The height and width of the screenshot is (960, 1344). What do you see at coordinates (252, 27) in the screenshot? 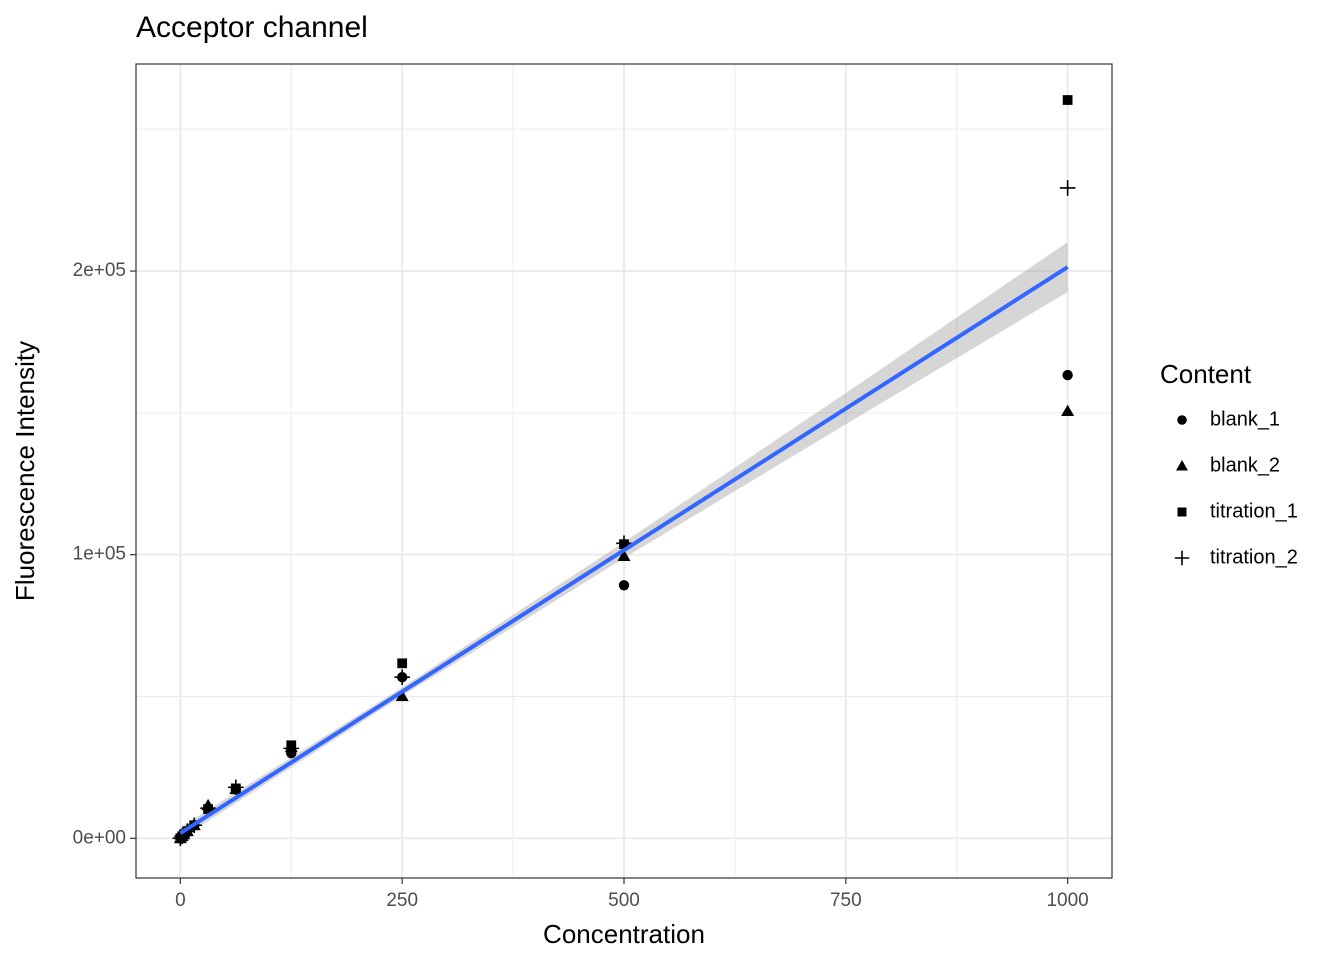
I see `chart-title: Acceptor channel` at bounding box center [252, 27].